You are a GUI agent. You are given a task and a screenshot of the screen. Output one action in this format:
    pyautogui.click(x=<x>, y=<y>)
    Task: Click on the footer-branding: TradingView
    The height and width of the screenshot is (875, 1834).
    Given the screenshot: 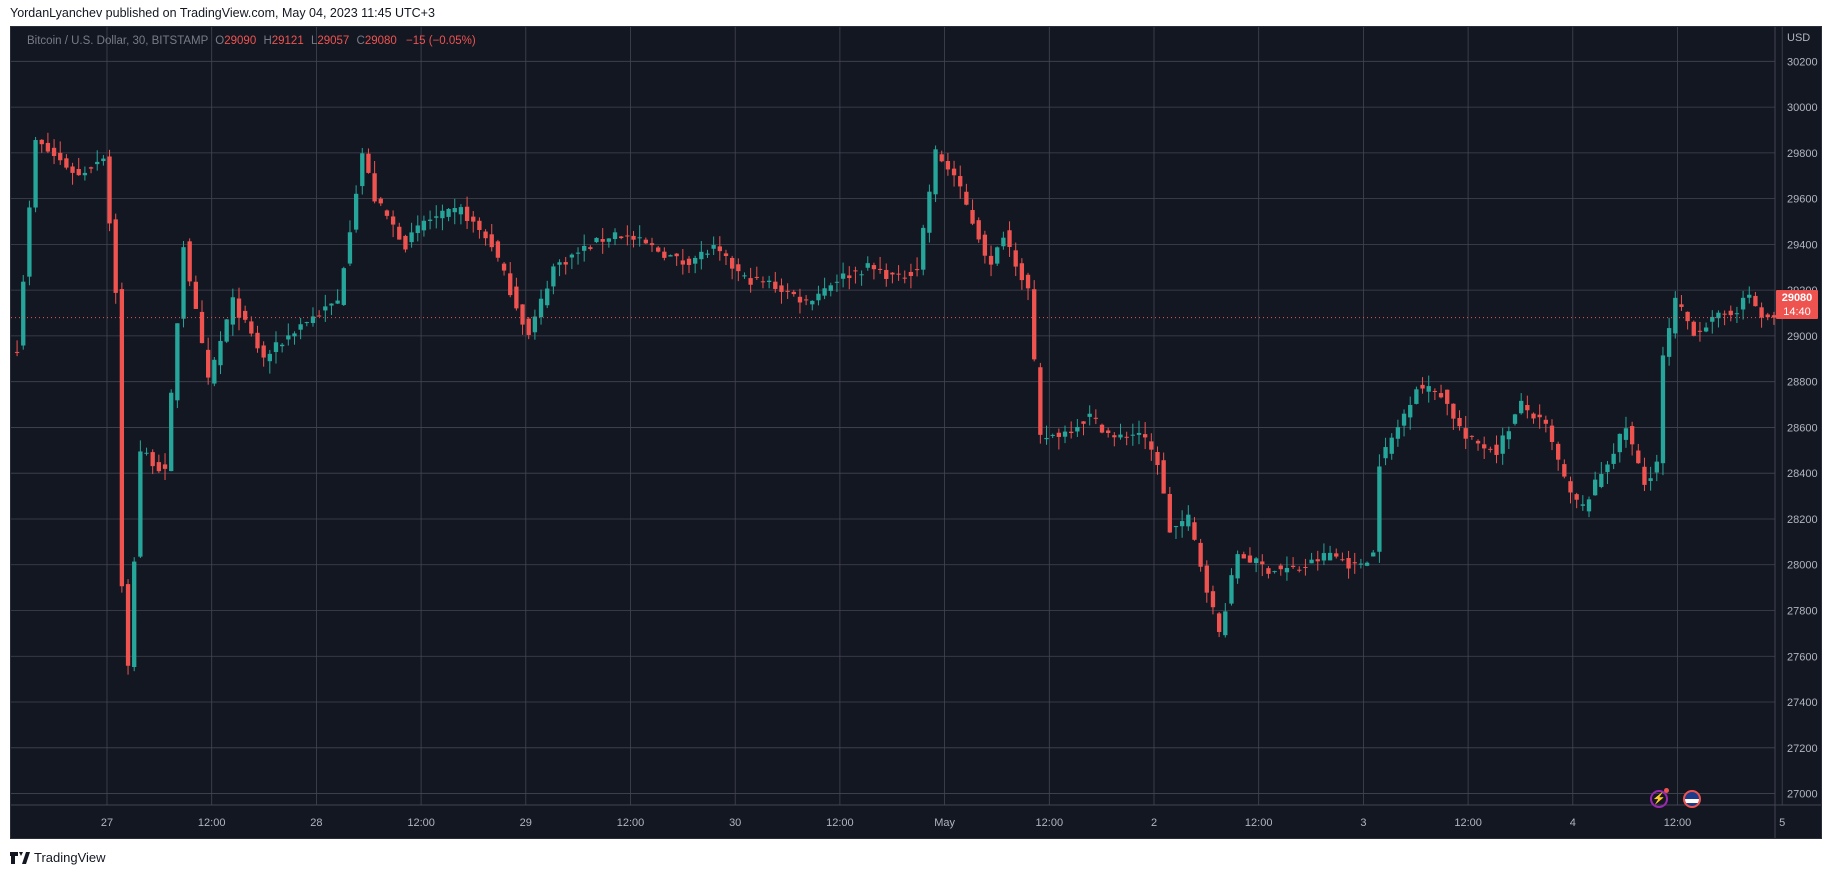 What is the action you would take?
    pyautogui.click(x=58, y=857)
    